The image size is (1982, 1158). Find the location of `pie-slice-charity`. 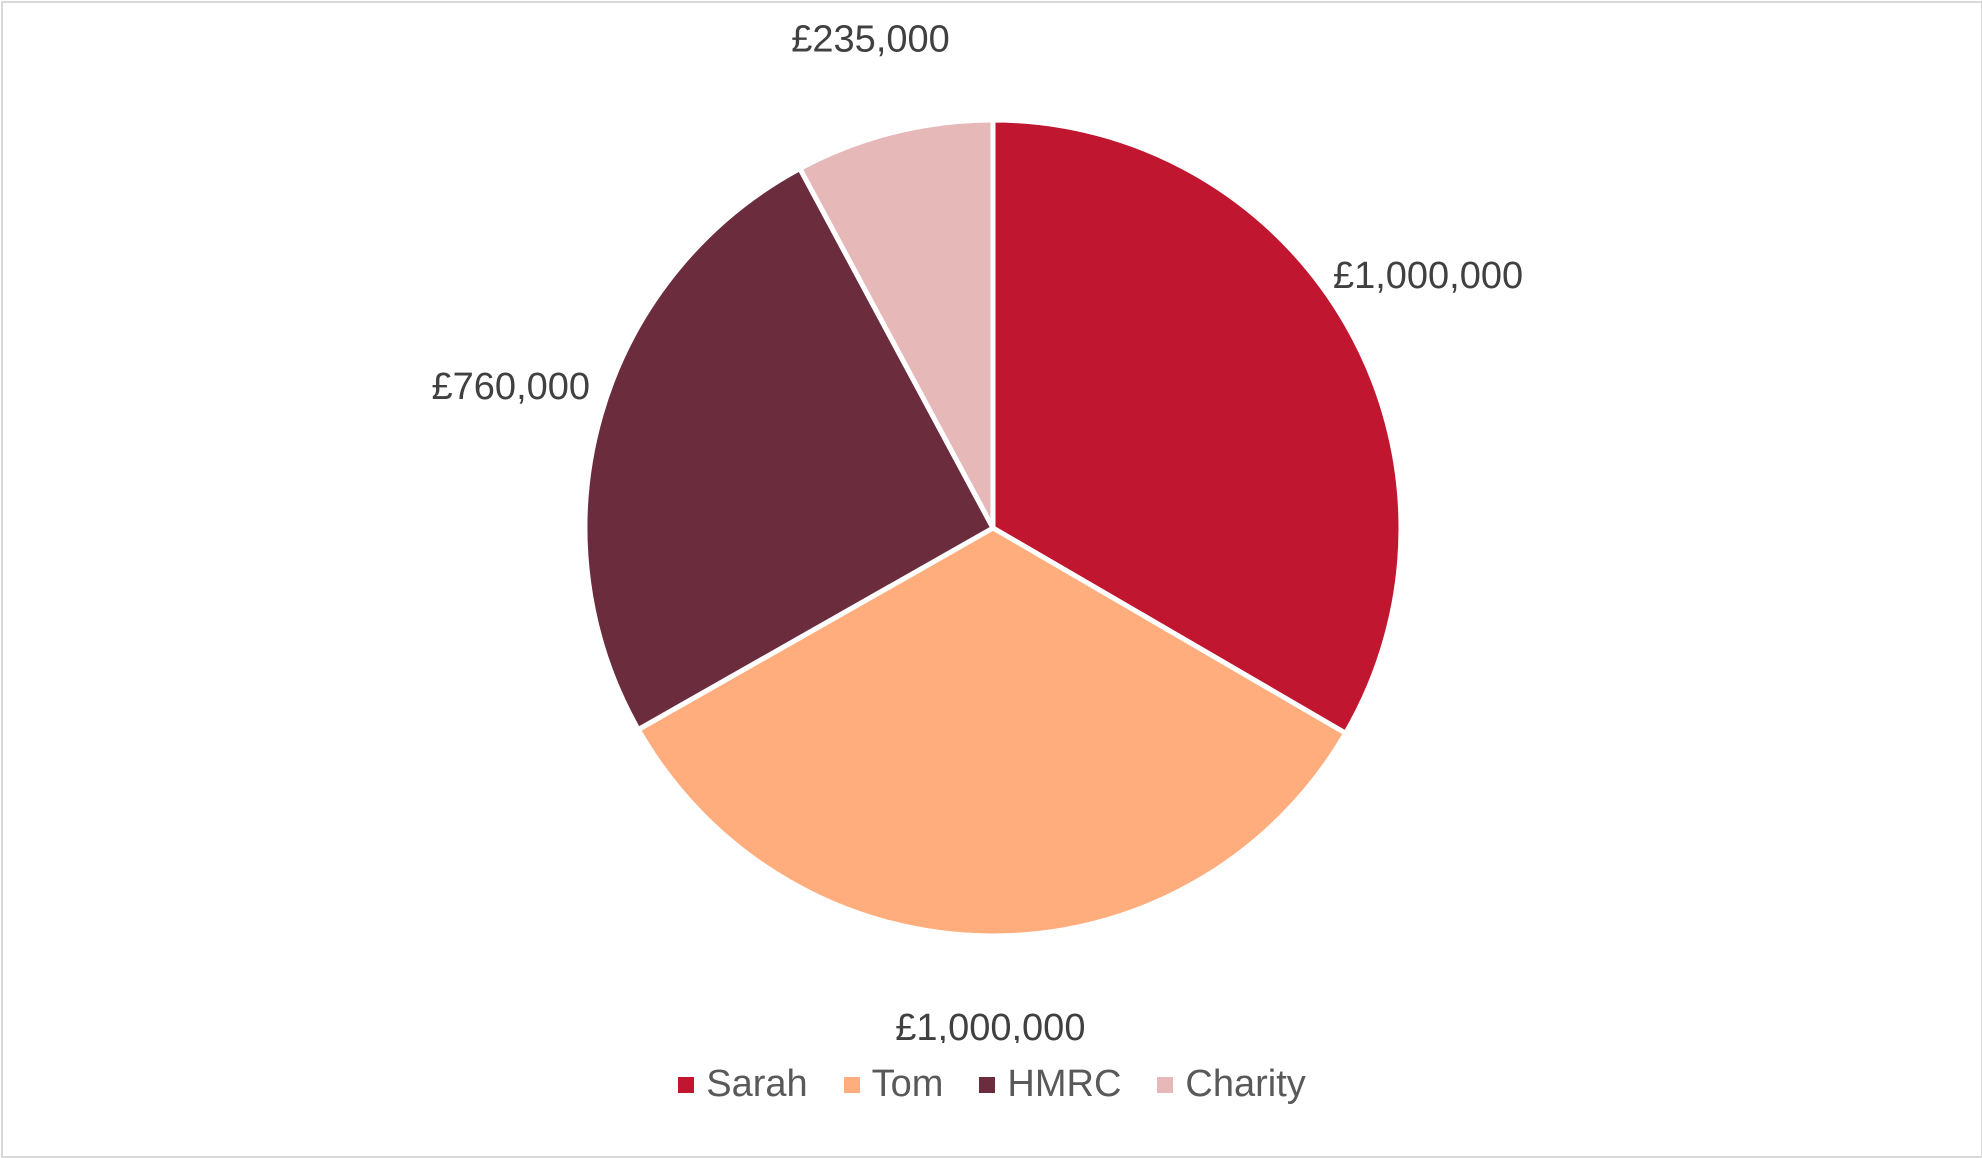

pie-slice-charity is located at coordinates (896, 324).